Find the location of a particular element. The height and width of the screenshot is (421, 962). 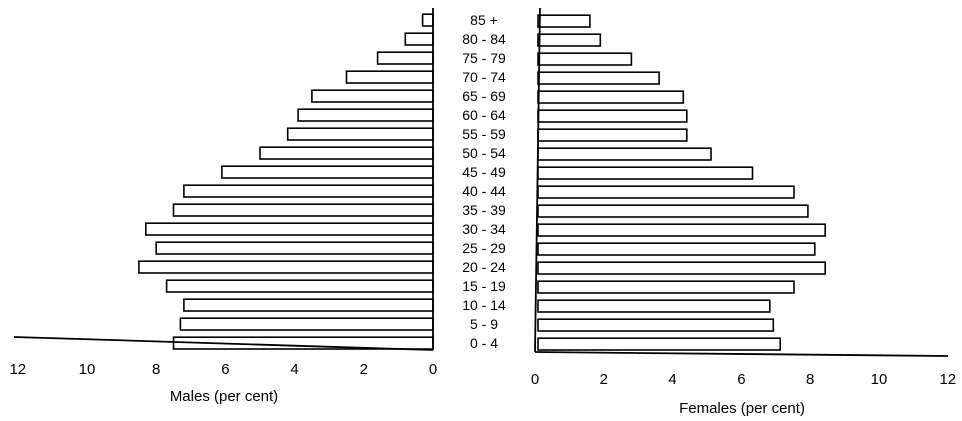

age-label: 65 - 69 is located at coordinates (484, 96).